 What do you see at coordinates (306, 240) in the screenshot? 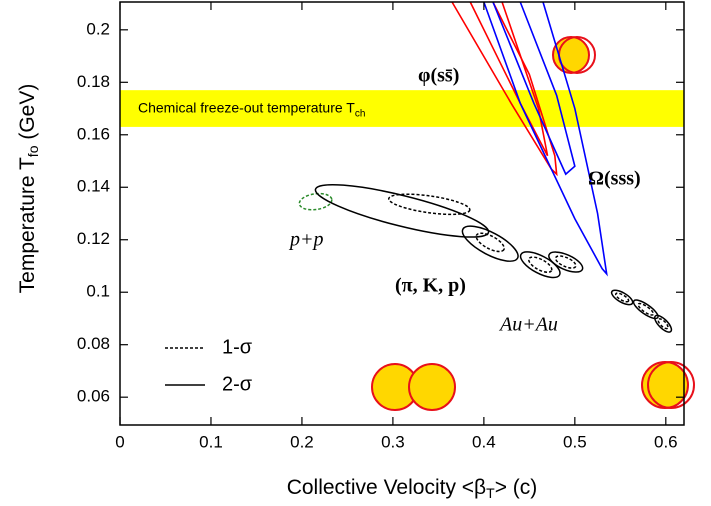
I see `annotation: p+p` at bounding box center [306, 240].